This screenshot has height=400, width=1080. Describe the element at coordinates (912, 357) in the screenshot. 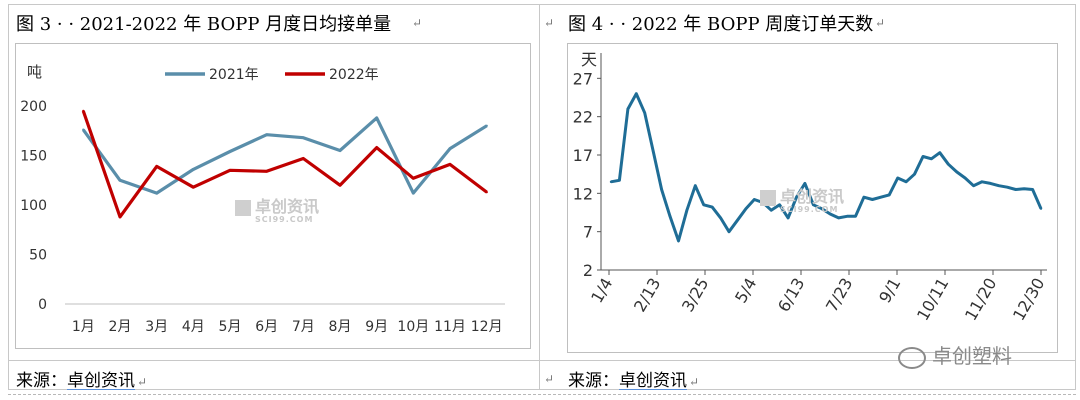

I see `wechat-icon` at that location.